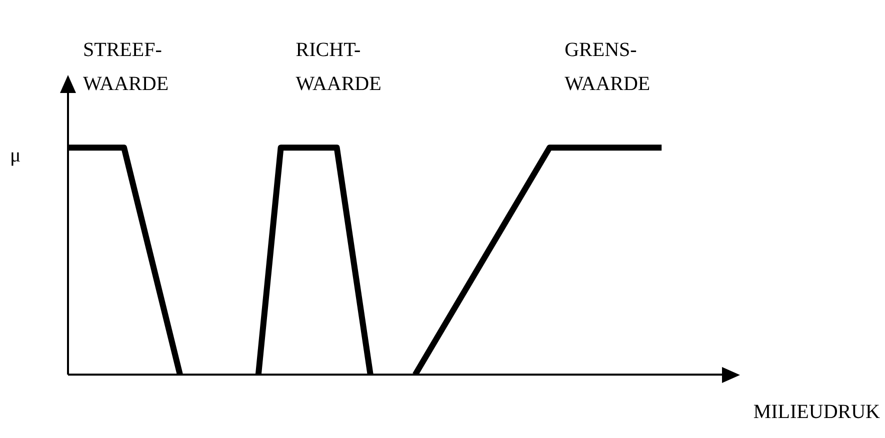 The height and width of the screenshot is (438, 885). Describe the element at coordinates (126, 67) in the screenshot. I see `text: STREEF-WAARDE` at that location.